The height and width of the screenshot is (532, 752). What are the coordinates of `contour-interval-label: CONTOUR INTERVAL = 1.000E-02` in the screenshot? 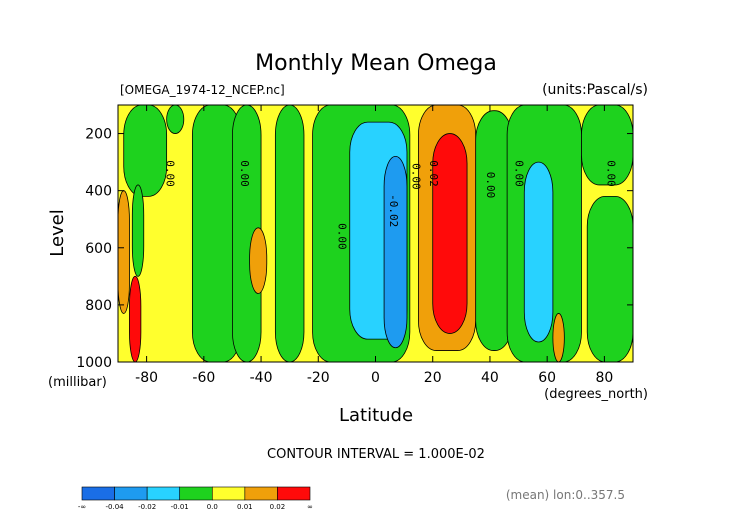 It's located at (376, 454).